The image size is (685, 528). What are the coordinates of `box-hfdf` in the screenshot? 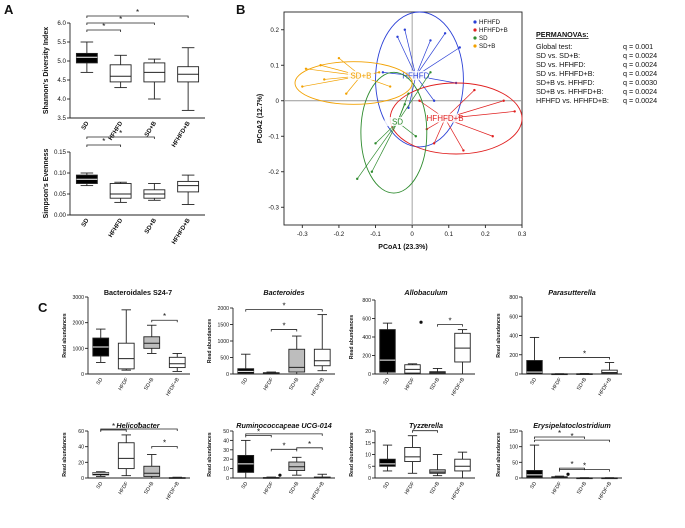 It's located at (126, 456).